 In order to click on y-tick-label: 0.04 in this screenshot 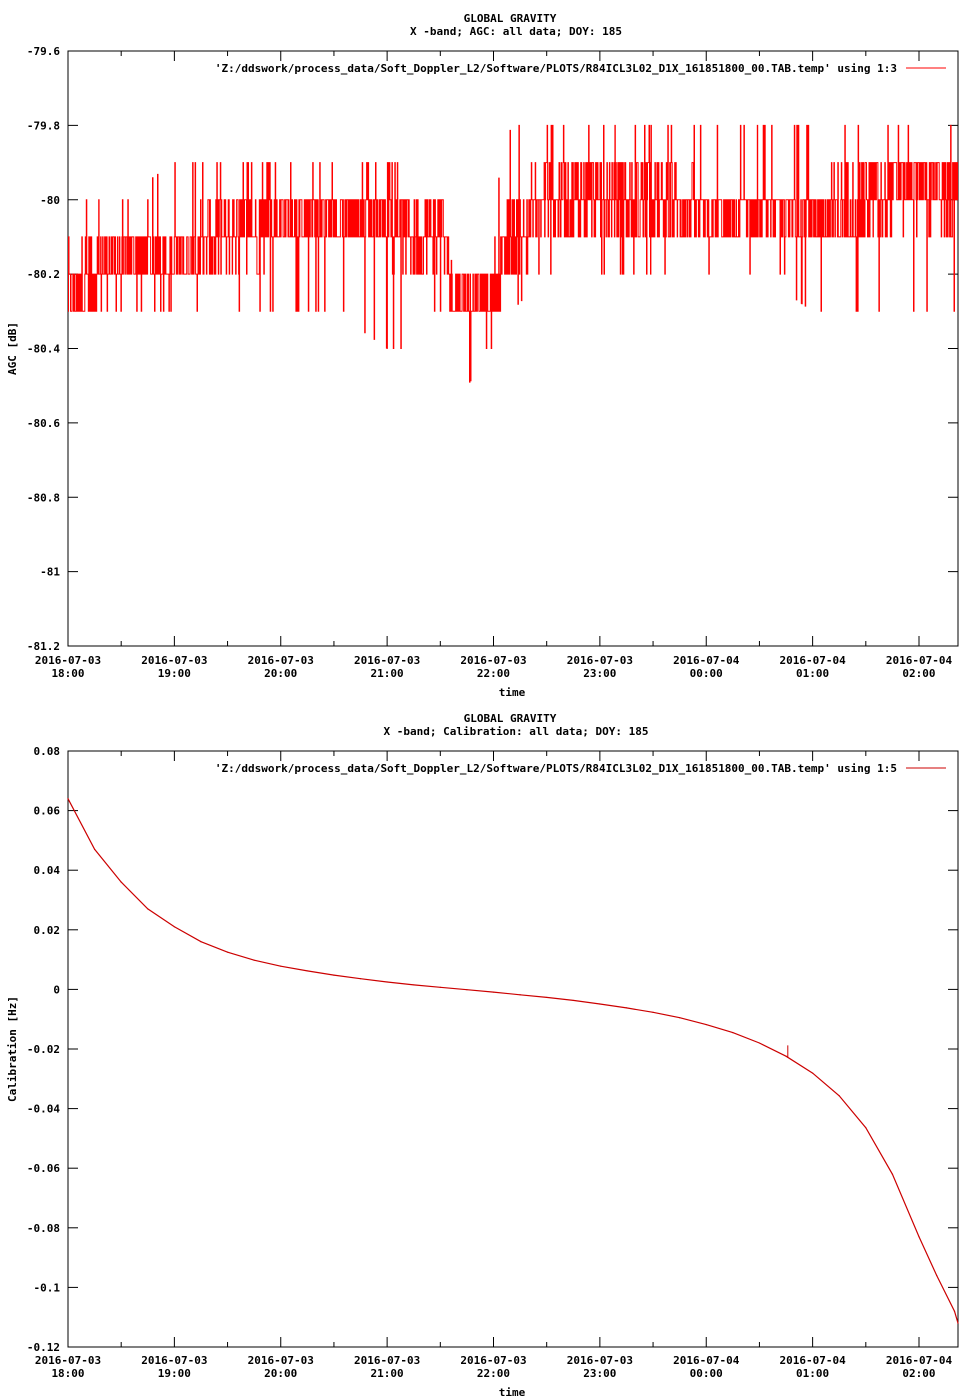, I will do `click(47, 870)`.